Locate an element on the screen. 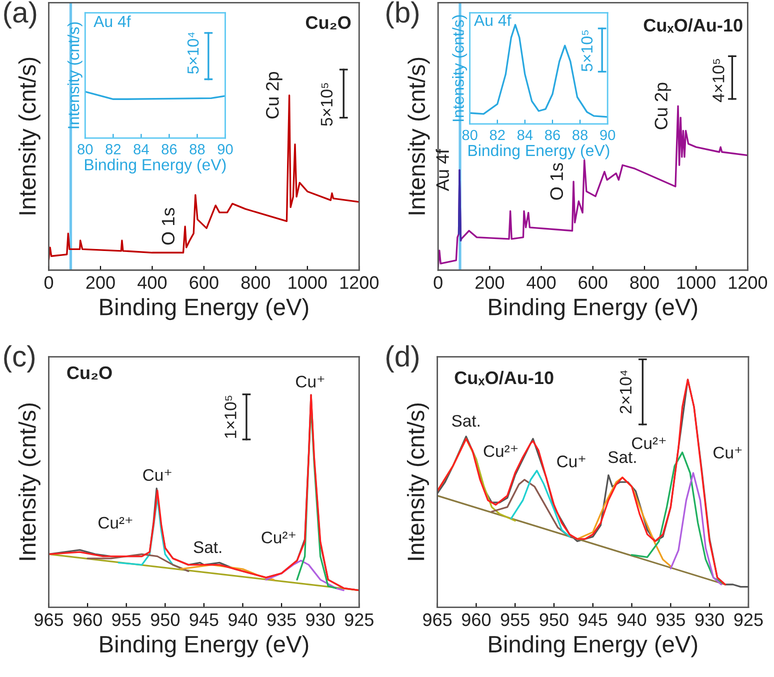 This screenshot has width=774, height=677. text: 4×10⁵ is located at coordinates (718, 80).